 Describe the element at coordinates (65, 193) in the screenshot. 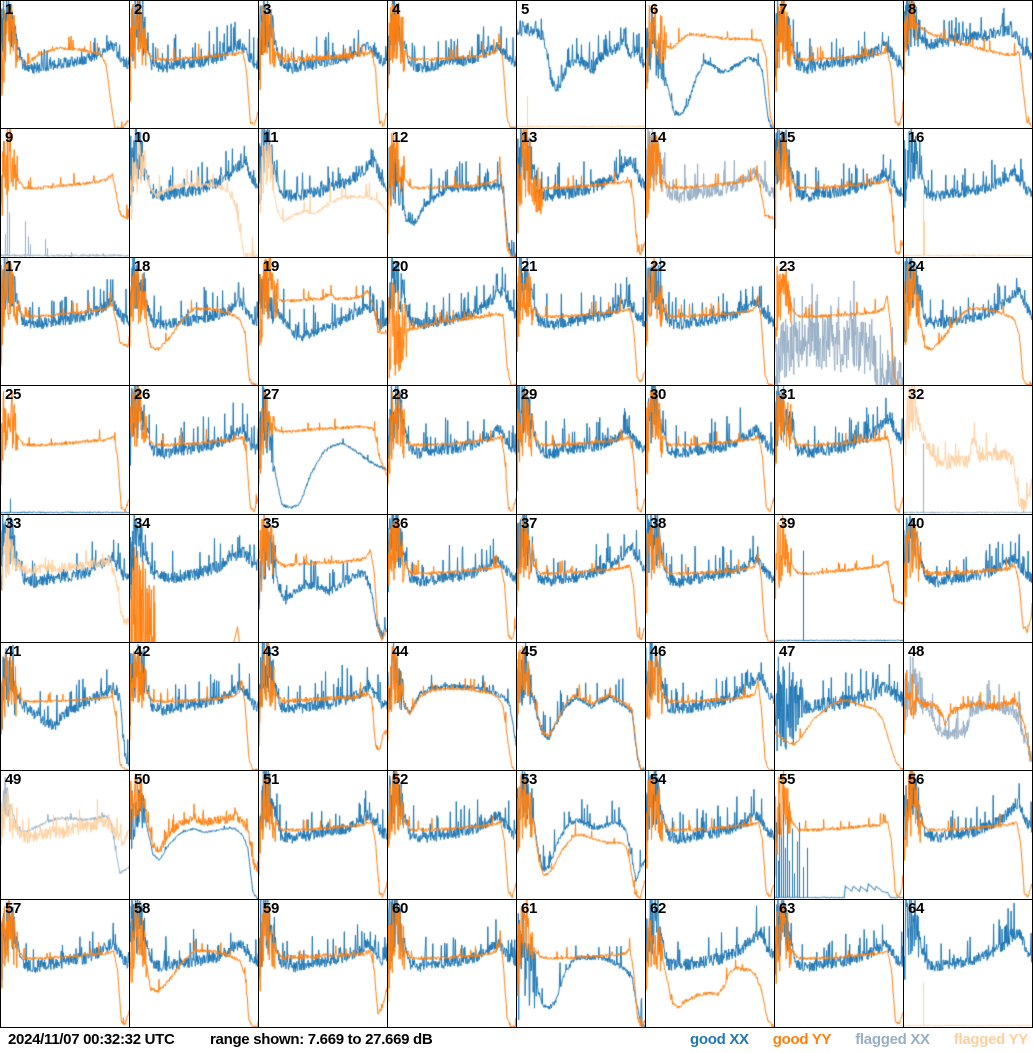

I see `spectrum-cell: 9` at that location.